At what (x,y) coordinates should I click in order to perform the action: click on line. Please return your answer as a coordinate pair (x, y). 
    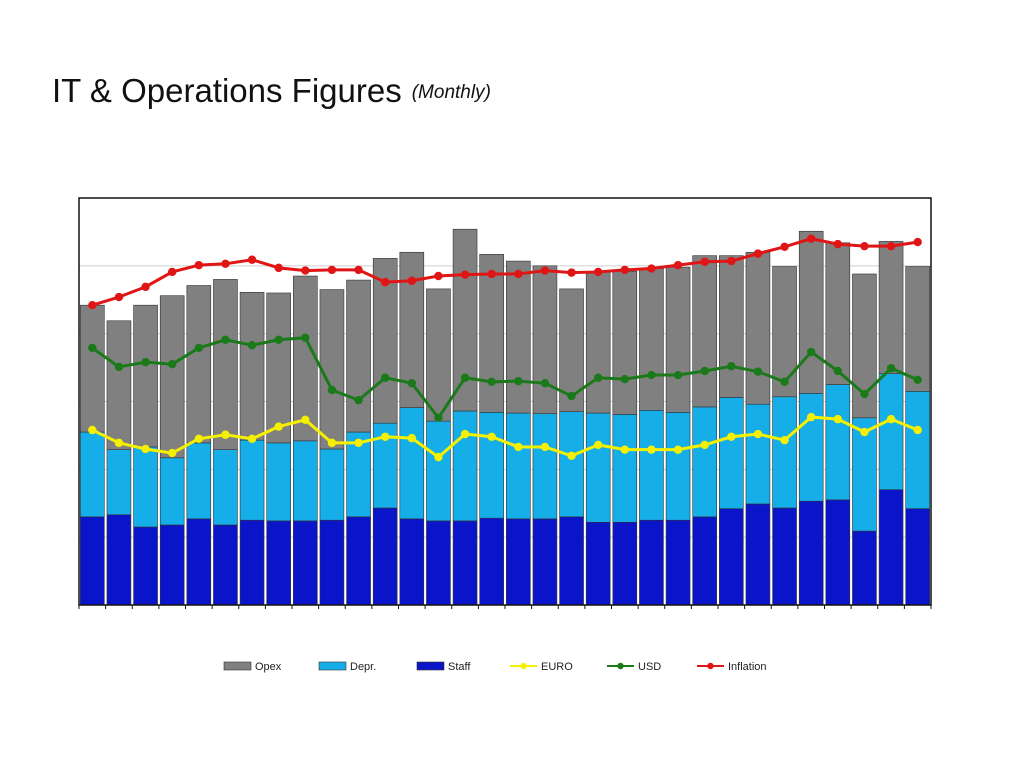
    Looking at the image, I should click on (504, 272).